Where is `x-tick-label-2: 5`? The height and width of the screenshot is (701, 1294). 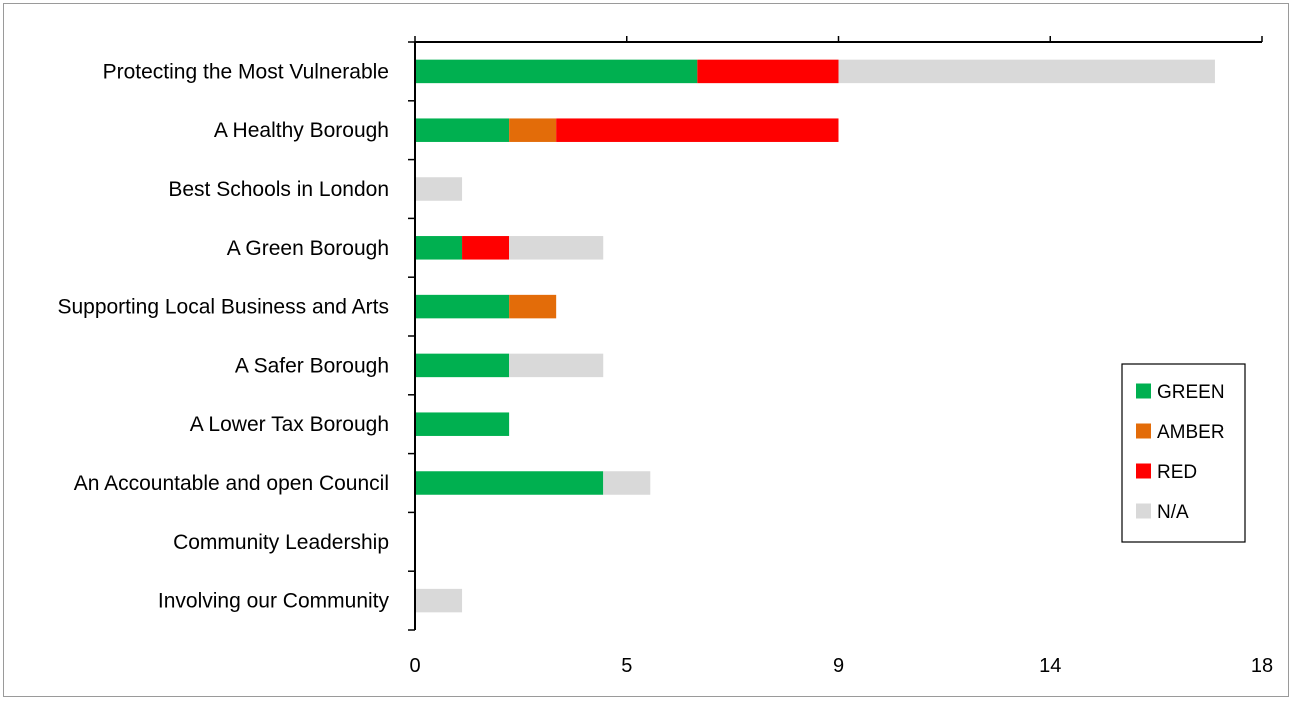 x-tick-label-2: 5 is located at coordinates (626, 666).